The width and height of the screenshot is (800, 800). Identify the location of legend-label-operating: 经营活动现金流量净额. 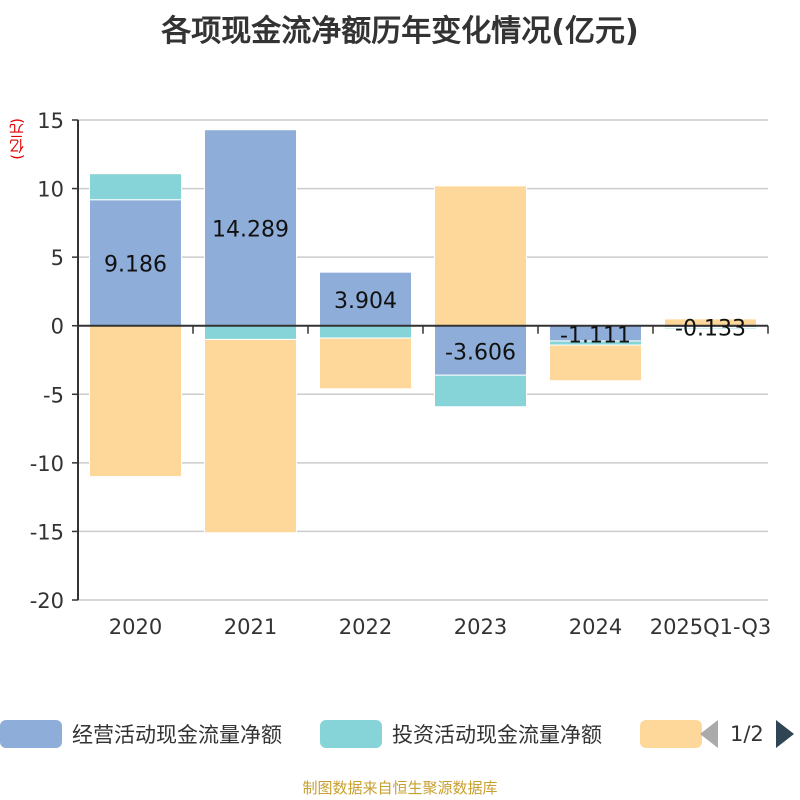
(177, 735).